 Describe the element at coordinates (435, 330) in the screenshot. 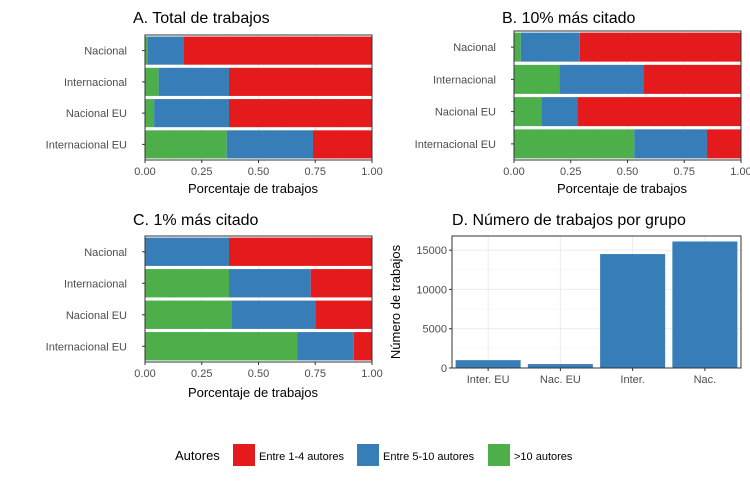

I see `panel-d-y-tick-label: 5000` at that location.